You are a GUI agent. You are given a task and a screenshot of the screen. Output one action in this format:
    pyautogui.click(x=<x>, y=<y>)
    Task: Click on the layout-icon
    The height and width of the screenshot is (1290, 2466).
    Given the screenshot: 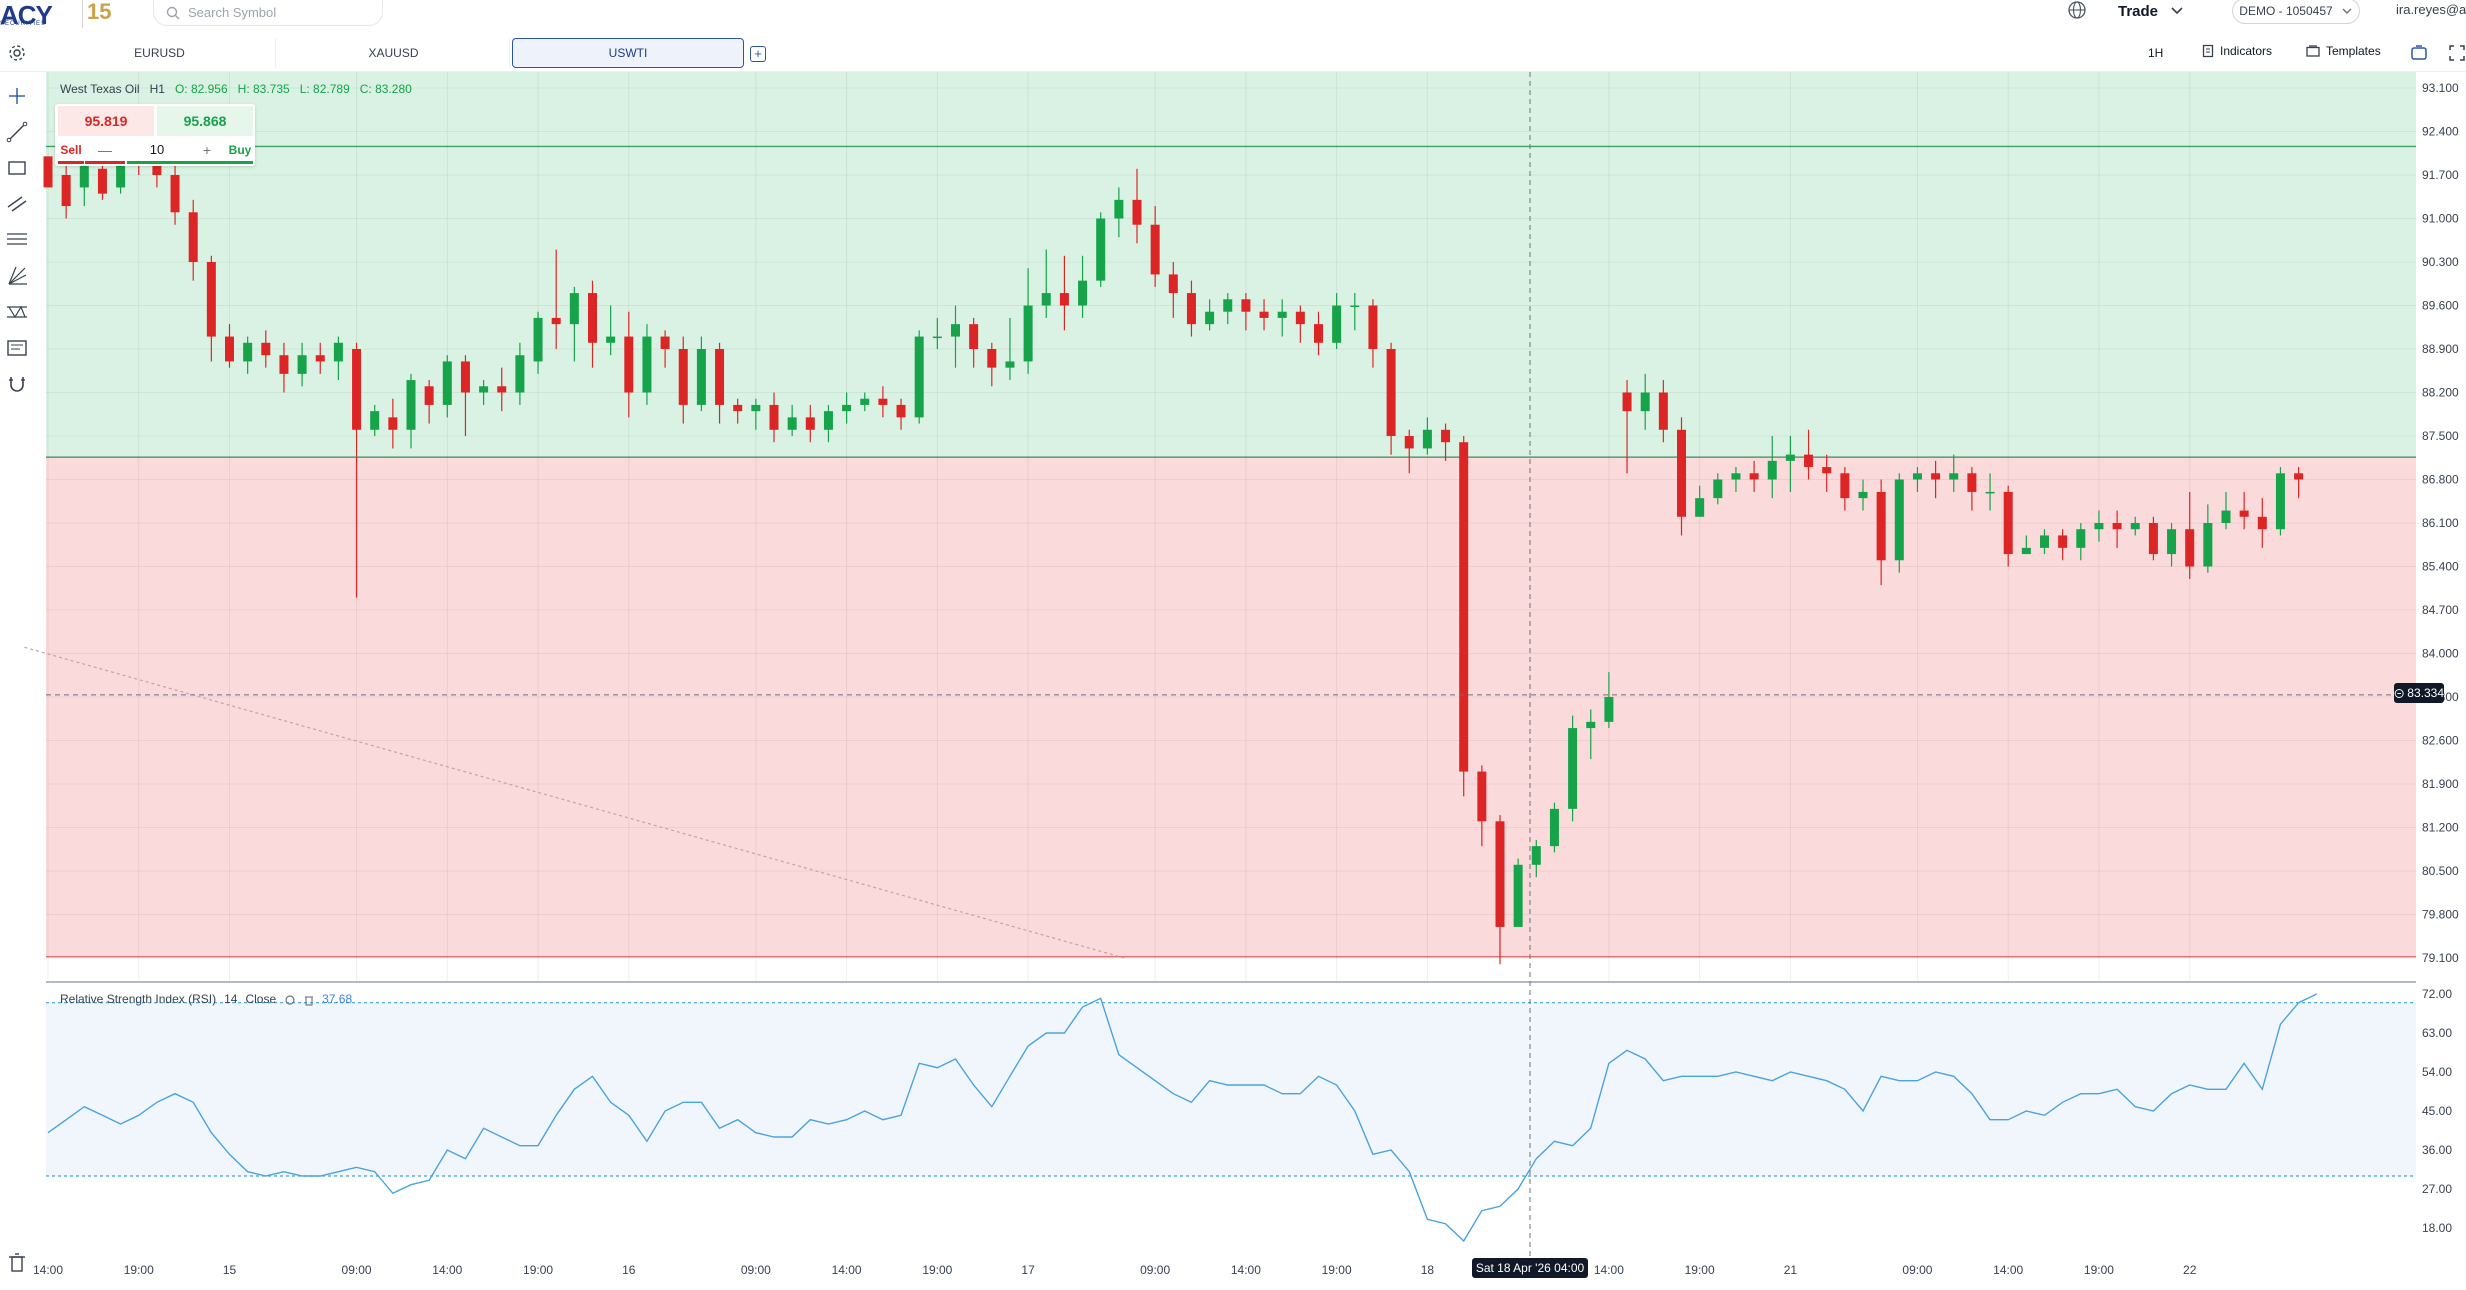 What is the action you would take?
    pyautogui.click(x=2419, y=53)
    